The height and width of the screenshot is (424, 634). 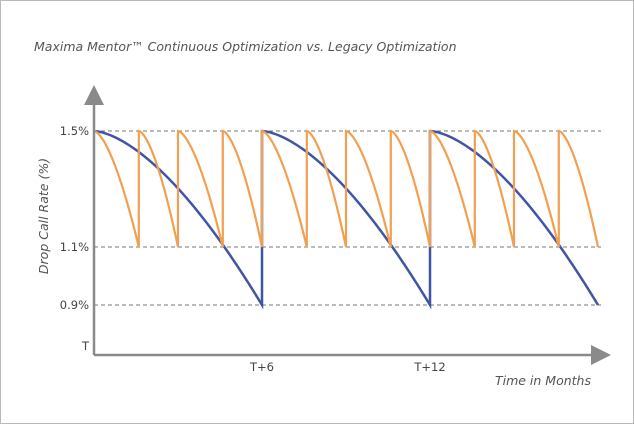 I want to click on x-axis-label: Time in Months, so click(x=543, y=380).